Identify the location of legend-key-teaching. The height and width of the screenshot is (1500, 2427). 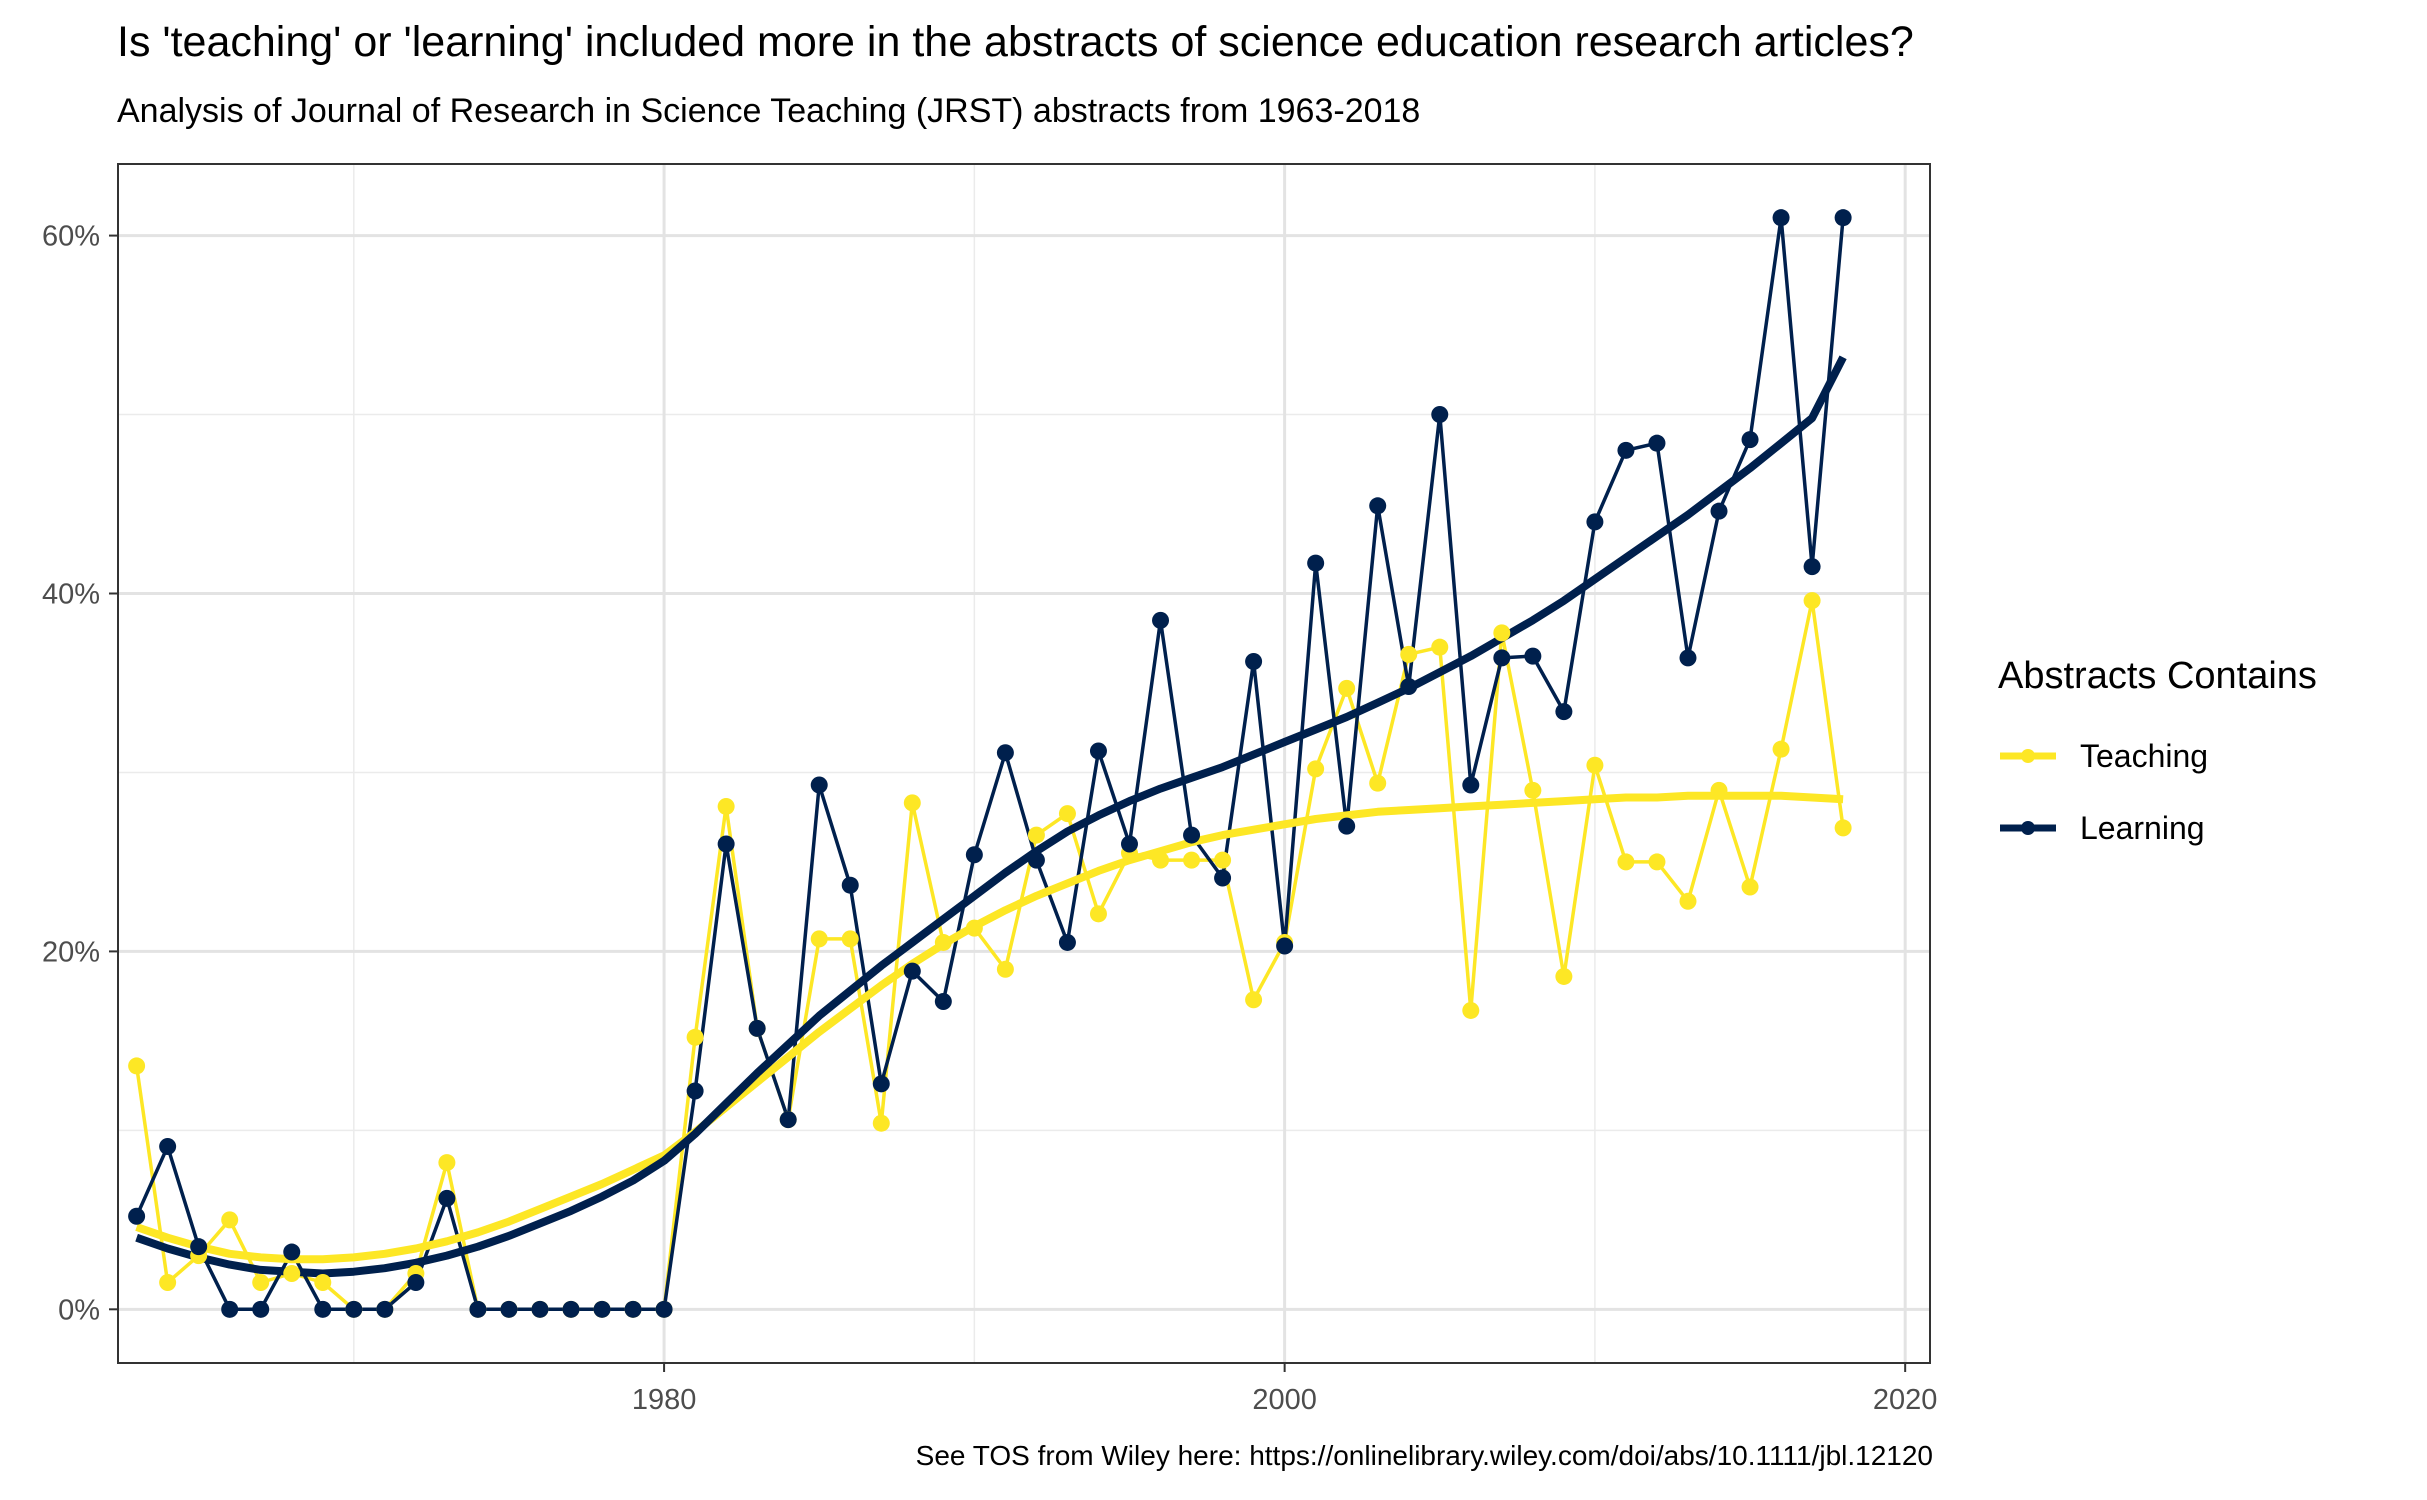
(2028, 756).